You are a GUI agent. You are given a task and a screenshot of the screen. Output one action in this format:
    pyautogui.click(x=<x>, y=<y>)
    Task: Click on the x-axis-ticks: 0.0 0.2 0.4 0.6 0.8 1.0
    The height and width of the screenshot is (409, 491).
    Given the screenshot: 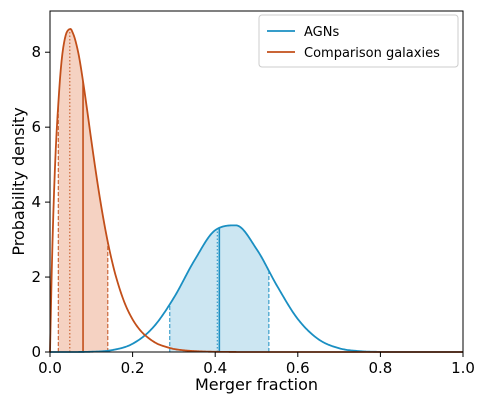 What is the action you would take?
    pyautogui.click(x=256, y=364)
    